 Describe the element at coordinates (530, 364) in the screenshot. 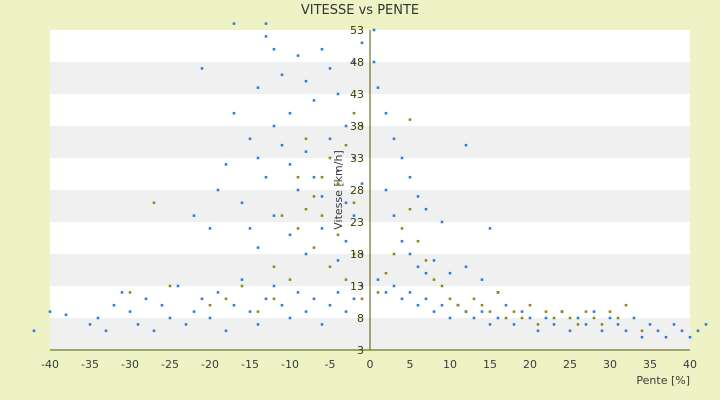

I see `x-tick-label: 20` at that location.